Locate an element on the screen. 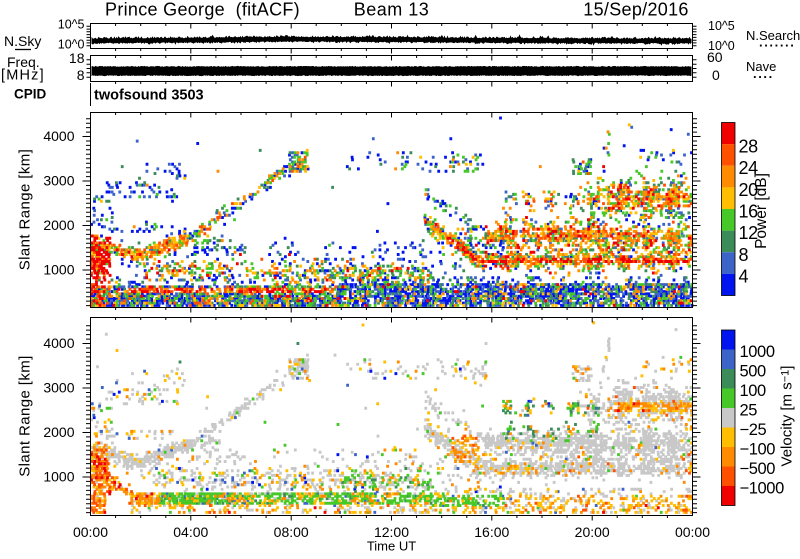  svg-text: Freq. is located at coordinates (23, 62).